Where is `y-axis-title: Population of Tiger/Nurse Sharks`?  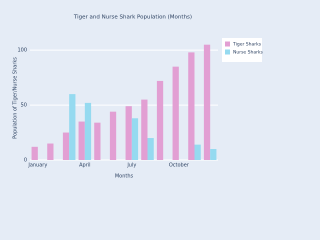
y-axis-title: Population of Tiger/Nurse Sharks is located at coordinates (16, 98).